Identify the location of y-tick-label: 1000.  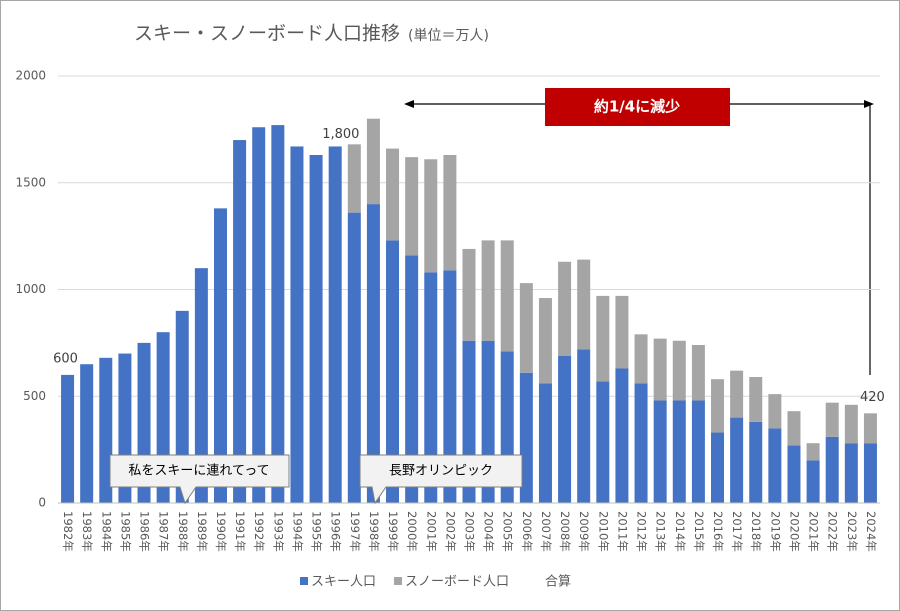
(30, 289).